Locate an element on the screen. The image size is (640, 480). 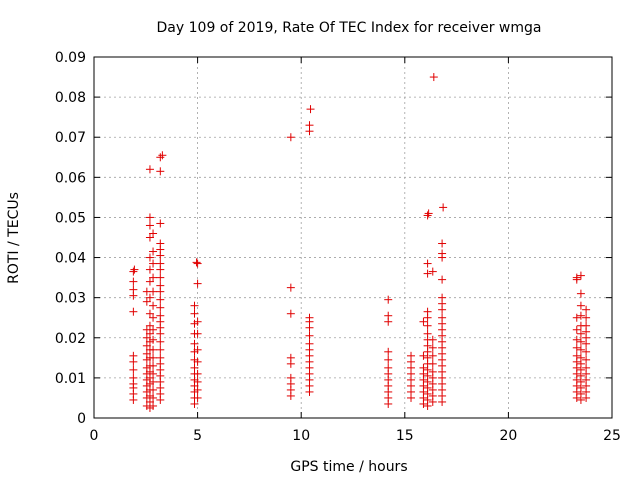
y-tick-label: 0.08 is located at coordinates (70, 98).